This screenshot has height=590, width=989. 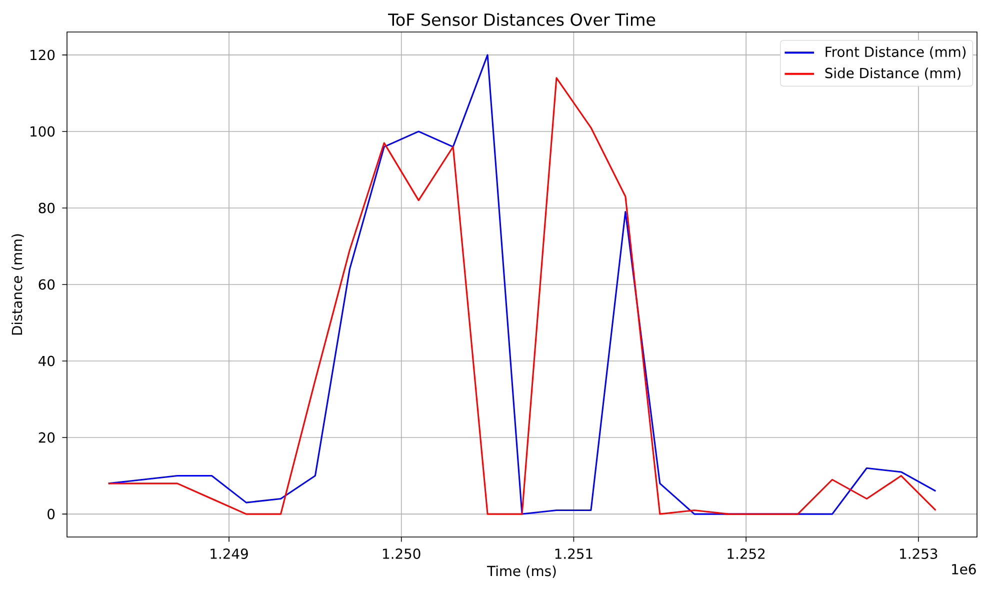 What do you see at coordinates (229, 553) in the screenshot?
I see `x-tick-label: 1.249` at bounding box center [229, 553].